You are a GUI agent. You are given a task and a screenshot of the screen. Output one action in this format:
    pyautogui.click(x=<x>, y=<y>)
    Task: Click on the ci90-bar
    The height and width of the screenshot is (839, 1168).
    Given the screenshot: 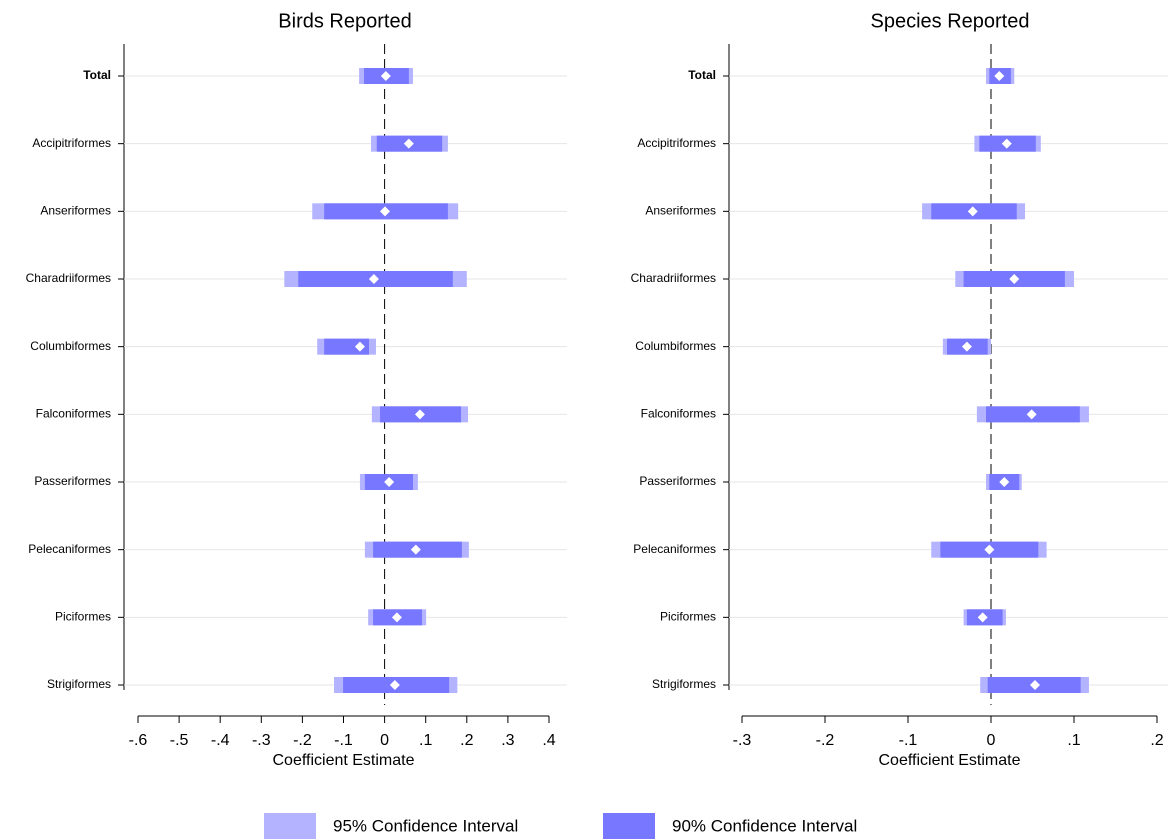 What is the action you would take?
    pyautogui.click(x=346, y=346)
    